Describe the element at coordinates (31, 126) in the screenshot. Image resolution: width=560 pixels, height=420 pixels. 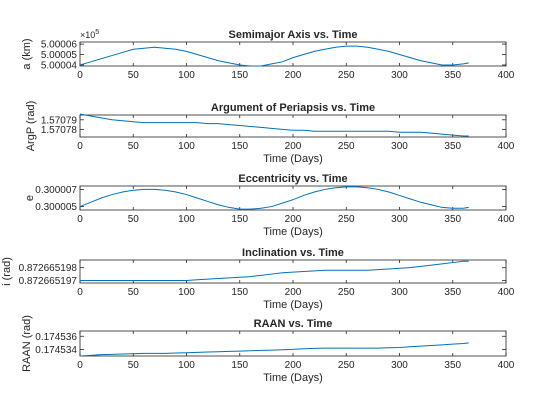
I see `y-axis-label: ArgP (rad)` at that location.